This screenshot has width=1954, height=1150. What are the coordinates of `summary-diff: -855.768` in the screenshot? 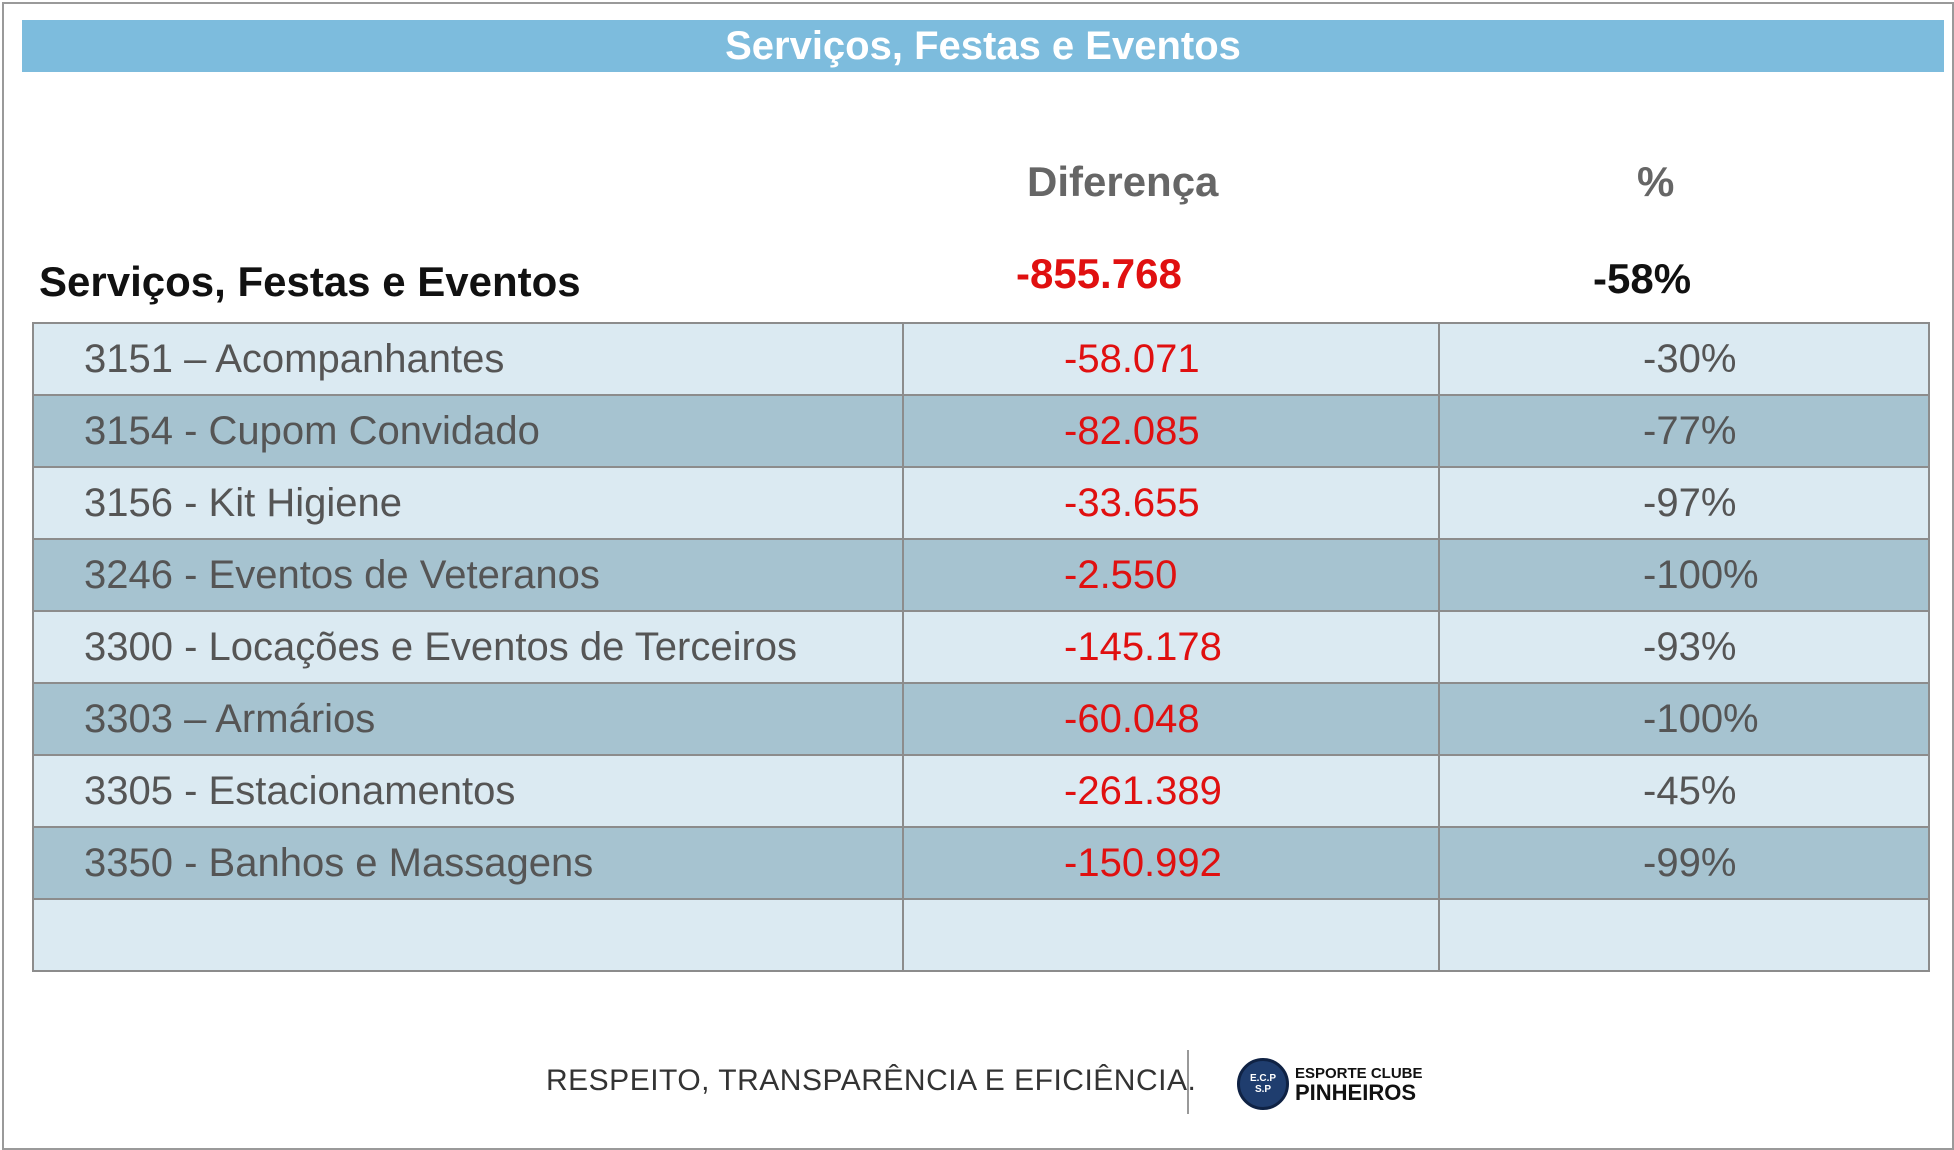 It's located at (1099, 273).